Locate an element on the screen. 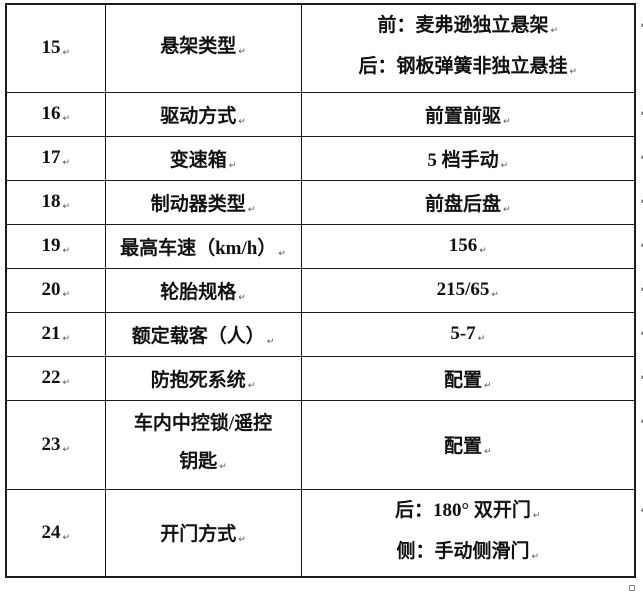  spec-label-cell: 变速箱 ↵ is located at coordinates (203, 158).